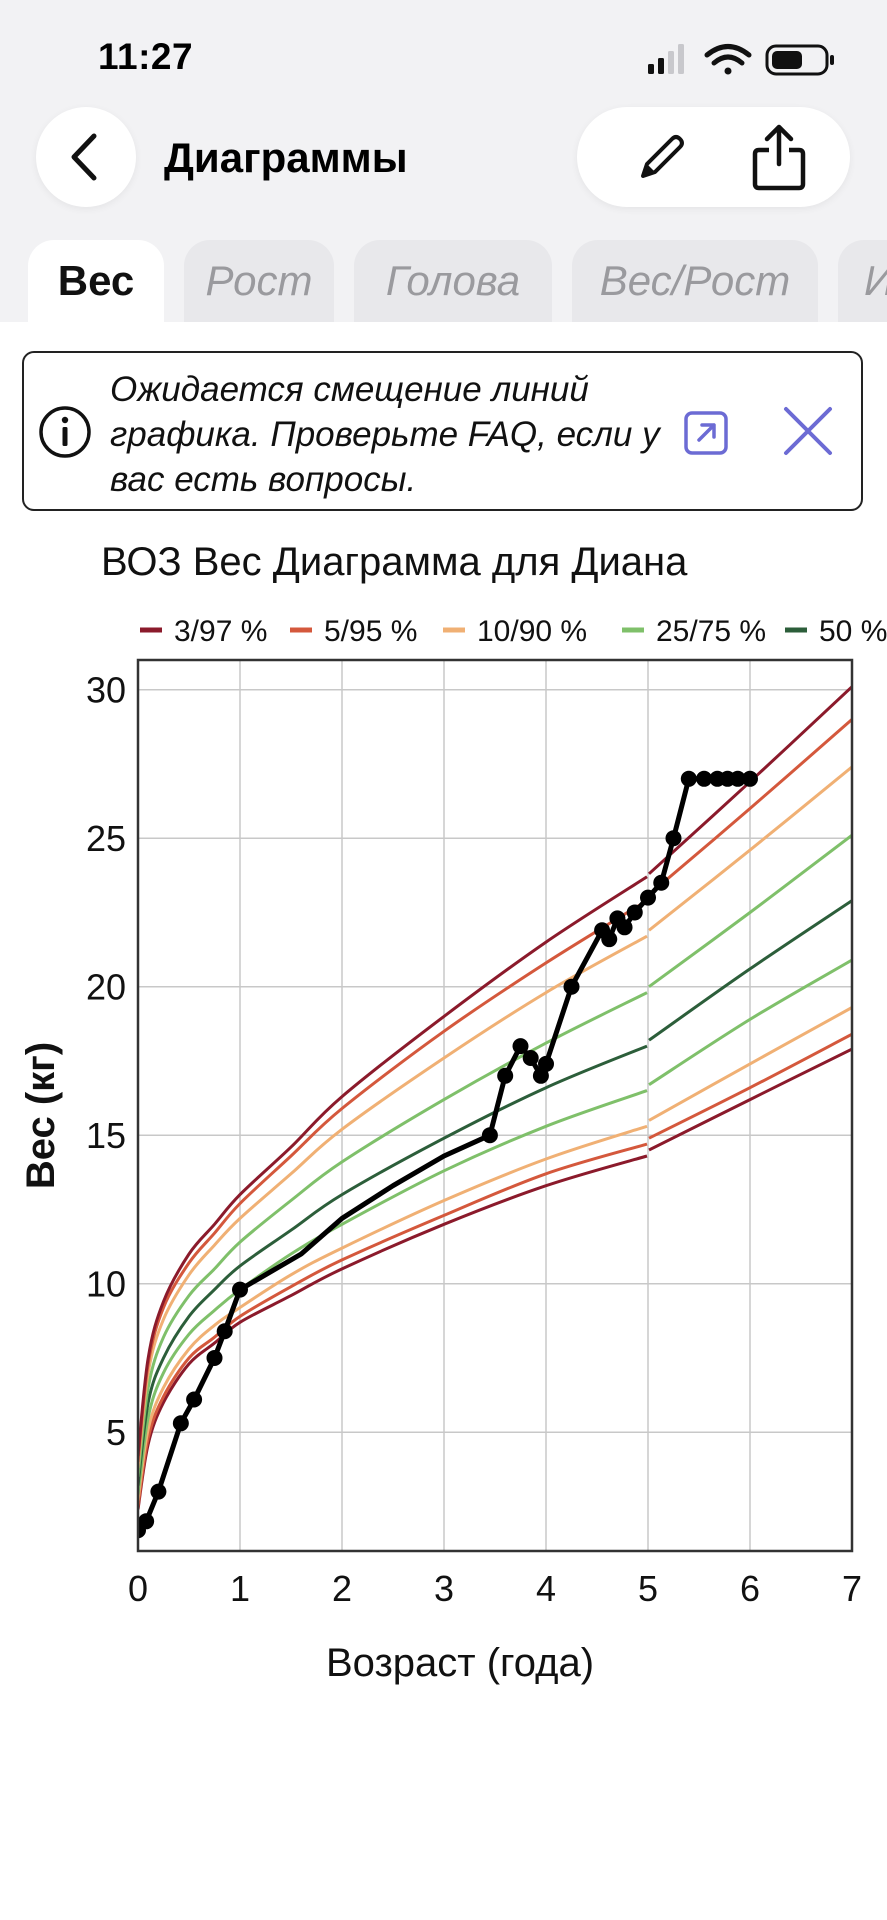  Describe the element at coordinates (750, 1588) in the screenshot. I see `x-tick-label: 6` at that location.